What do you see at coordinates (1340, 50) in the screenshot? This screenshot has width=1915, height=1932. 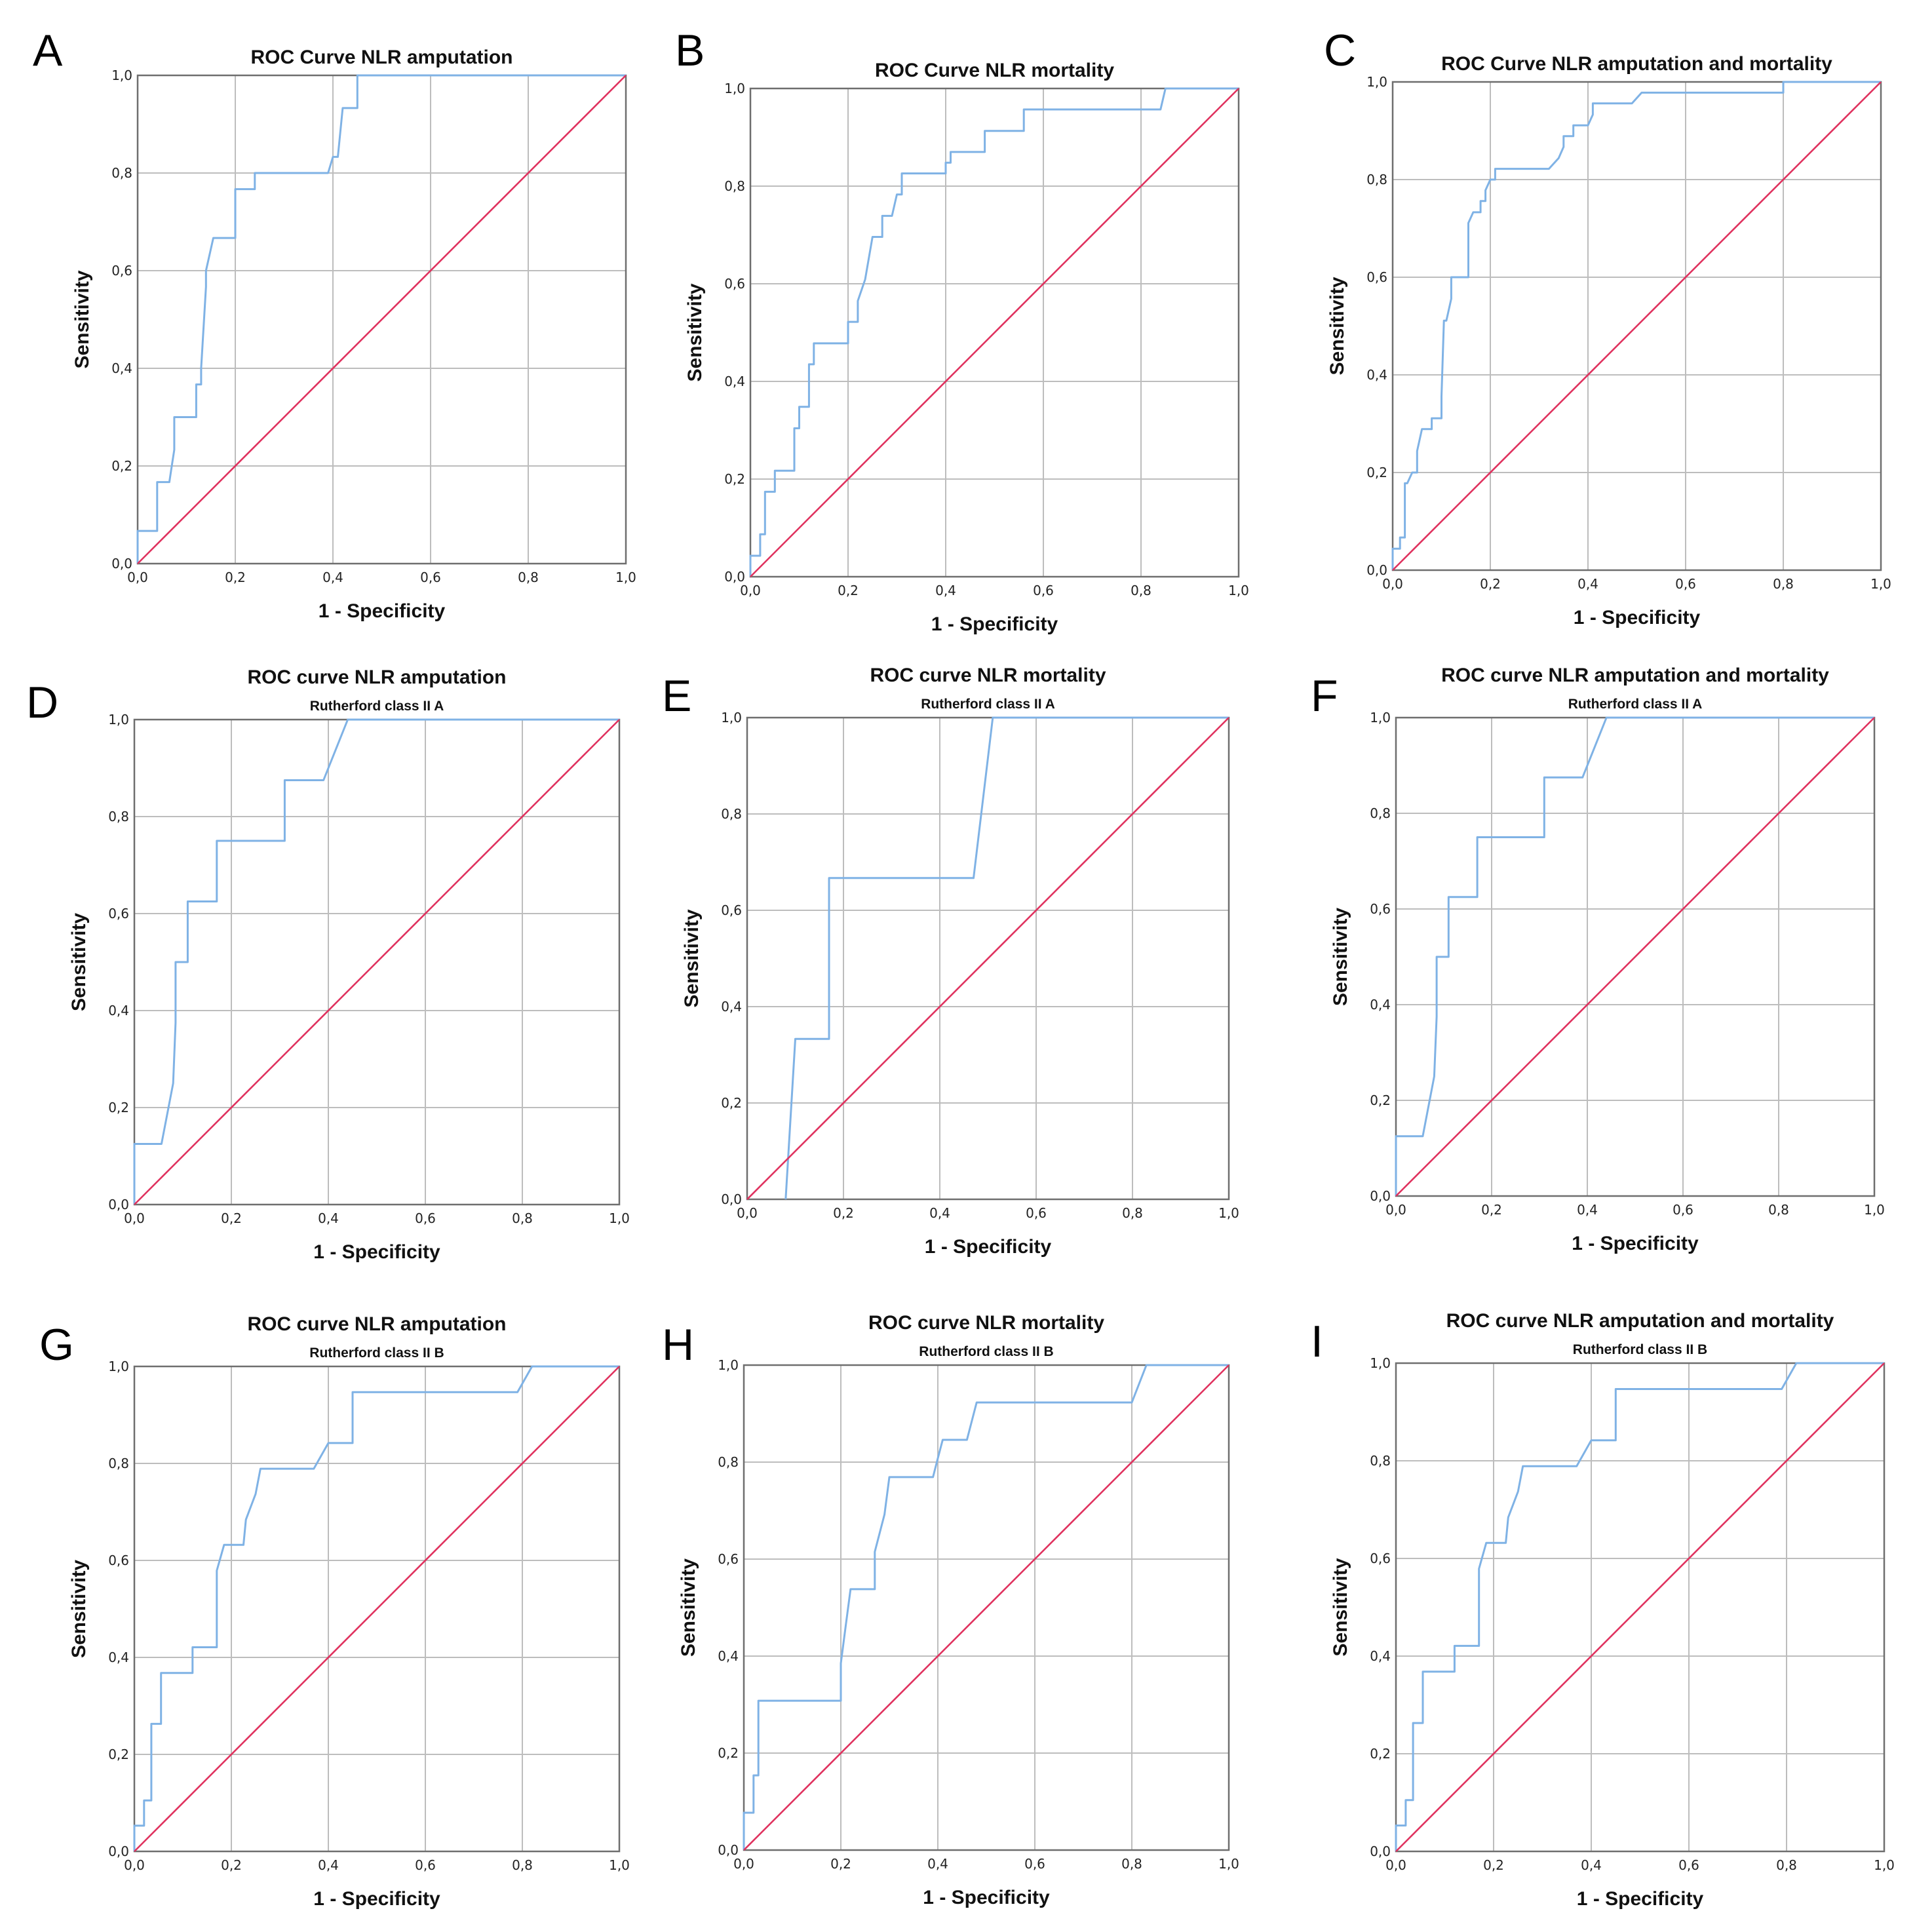 I see `panel-label: C` at bounding box center [1340, 50].